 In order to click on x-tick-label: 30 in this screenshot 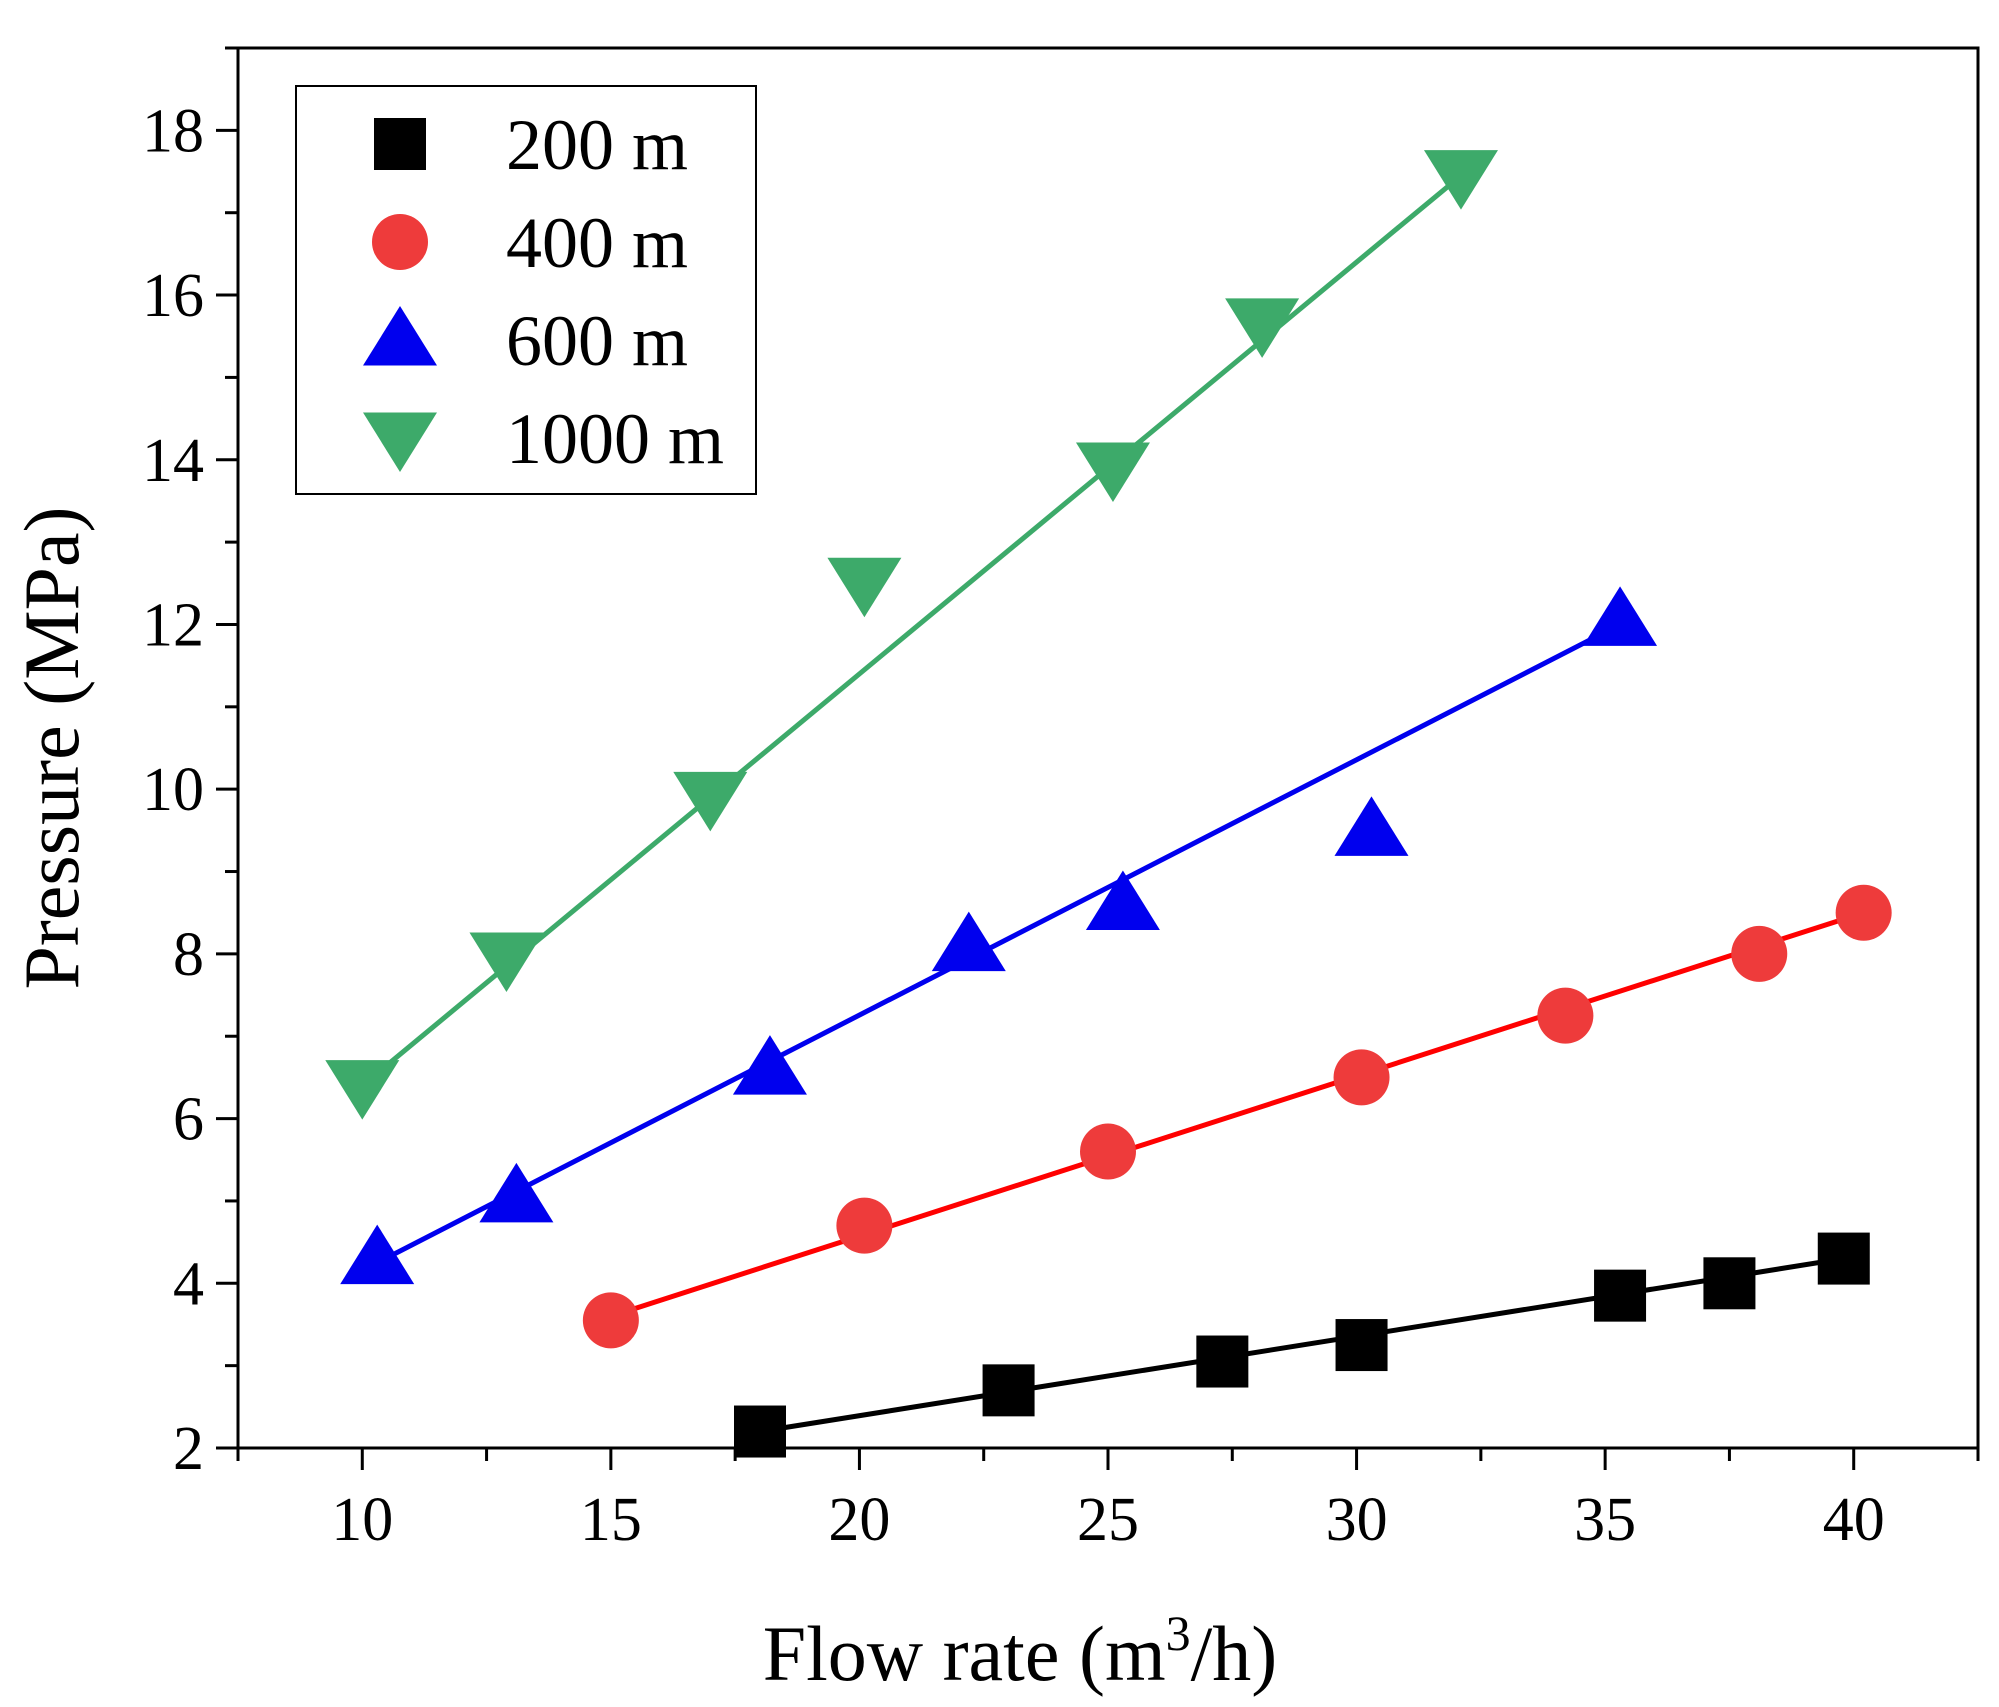, I will do `click(1357, 1520)`.